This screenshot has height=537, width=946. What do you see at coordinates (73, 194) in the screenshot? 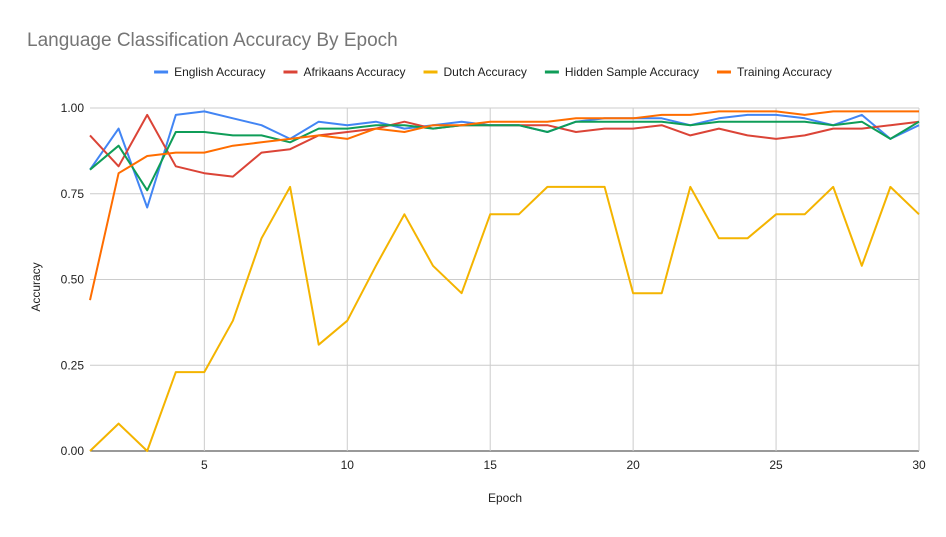
I see `y-tick-label: 0.75` at bounding box center [73, 194].